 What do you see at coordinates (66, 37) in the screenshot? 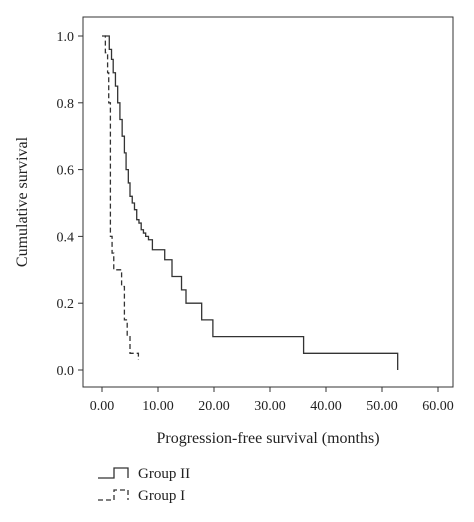
I see `y-tick-label: 1.0` at bounding box center [66, 37].